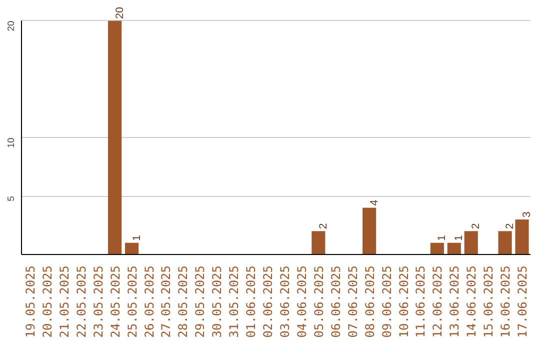 The height and width of the screenshot is (340, 540). I want to click on x-tick-label: 19.05.2025, so click(30, 301).